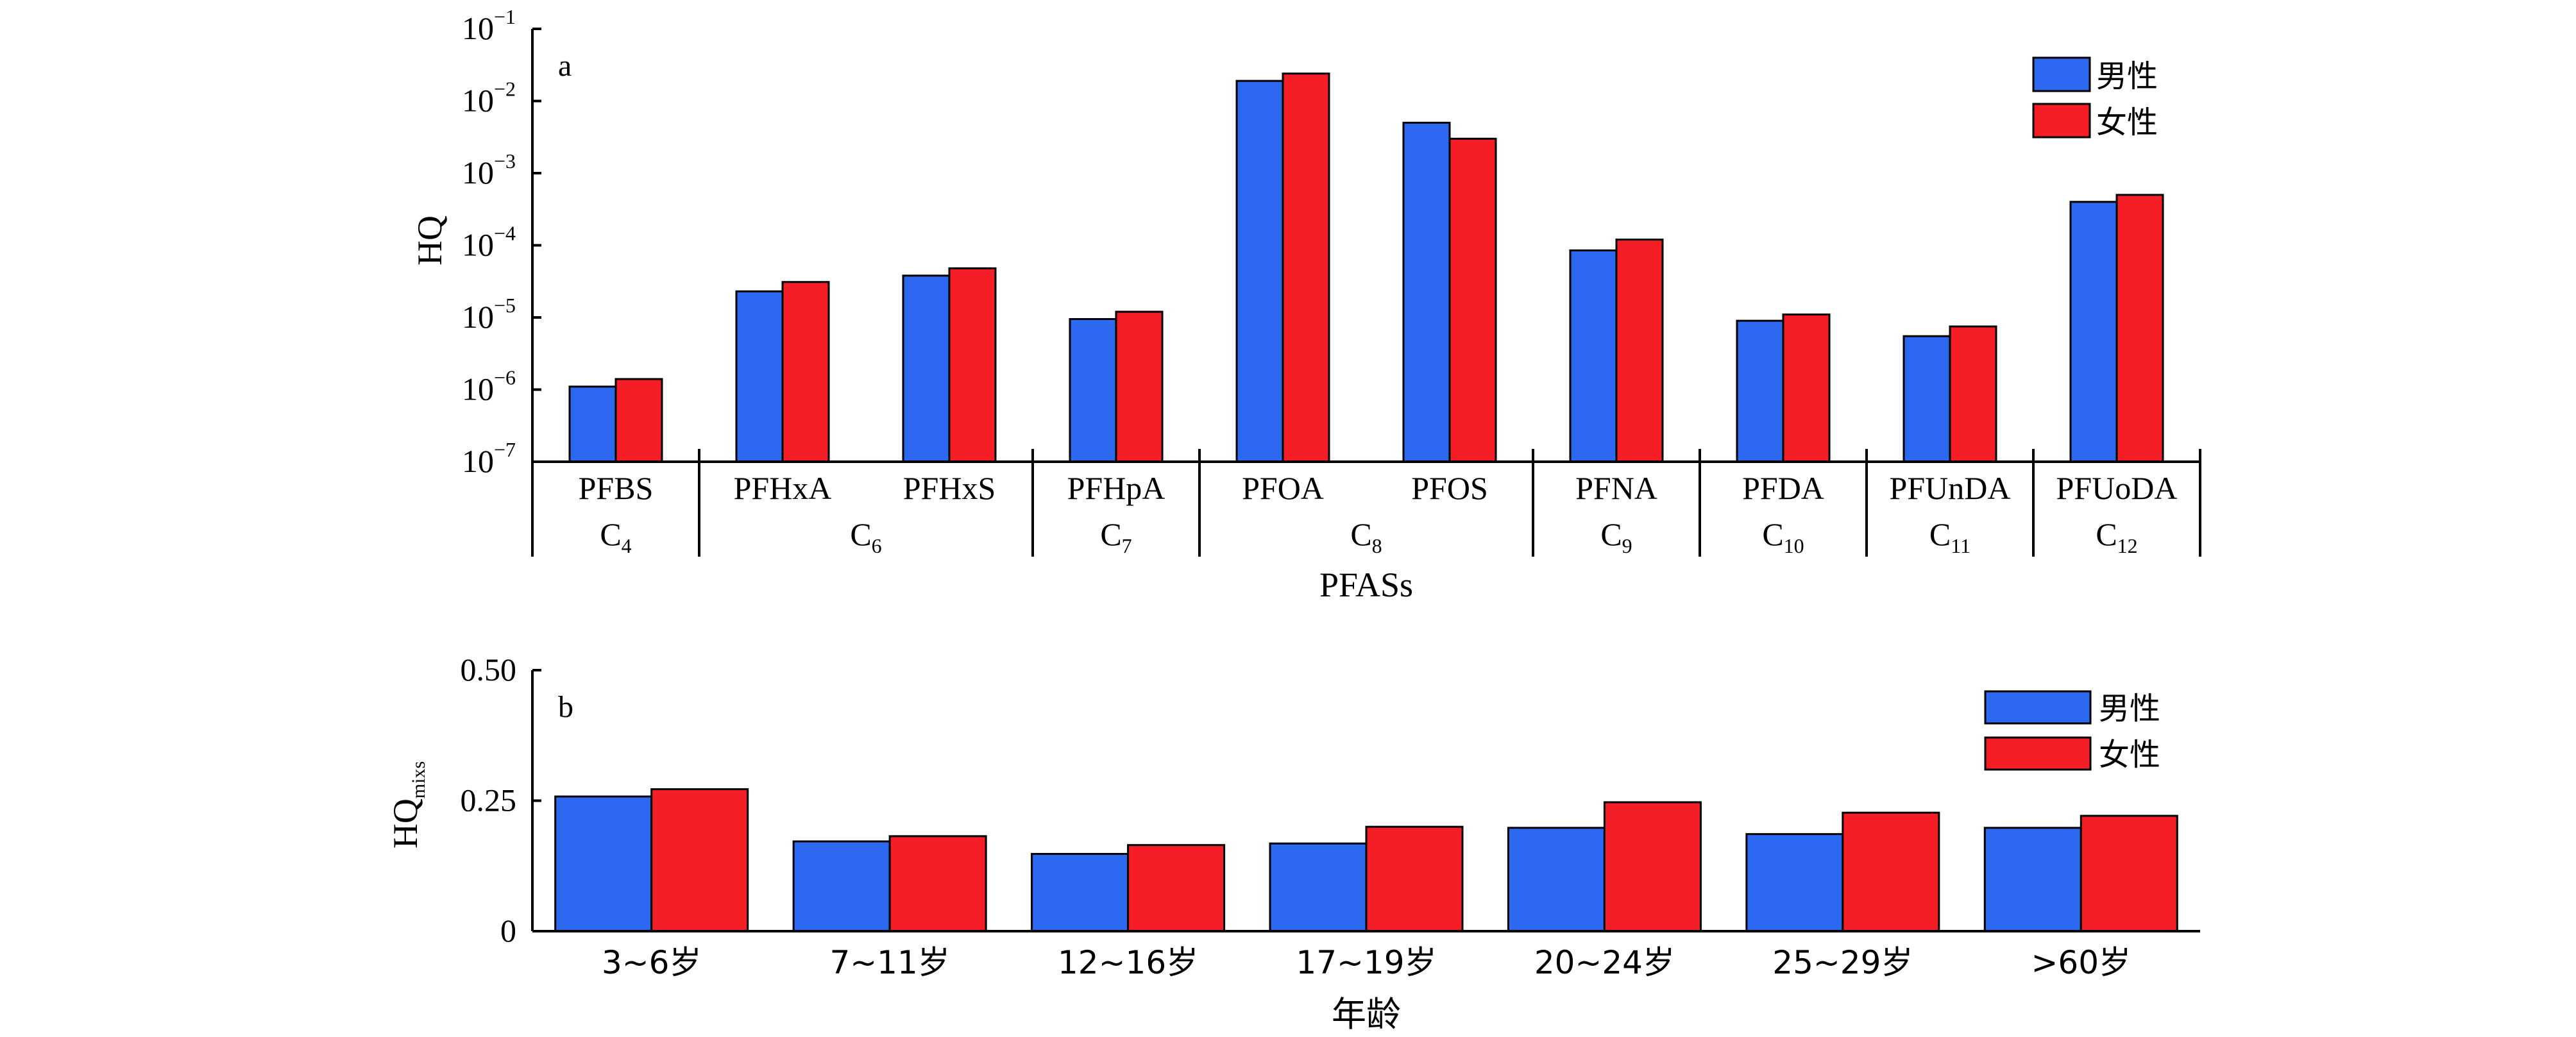  I want to click on panel-a-group-label: C4, so click(615, 536).